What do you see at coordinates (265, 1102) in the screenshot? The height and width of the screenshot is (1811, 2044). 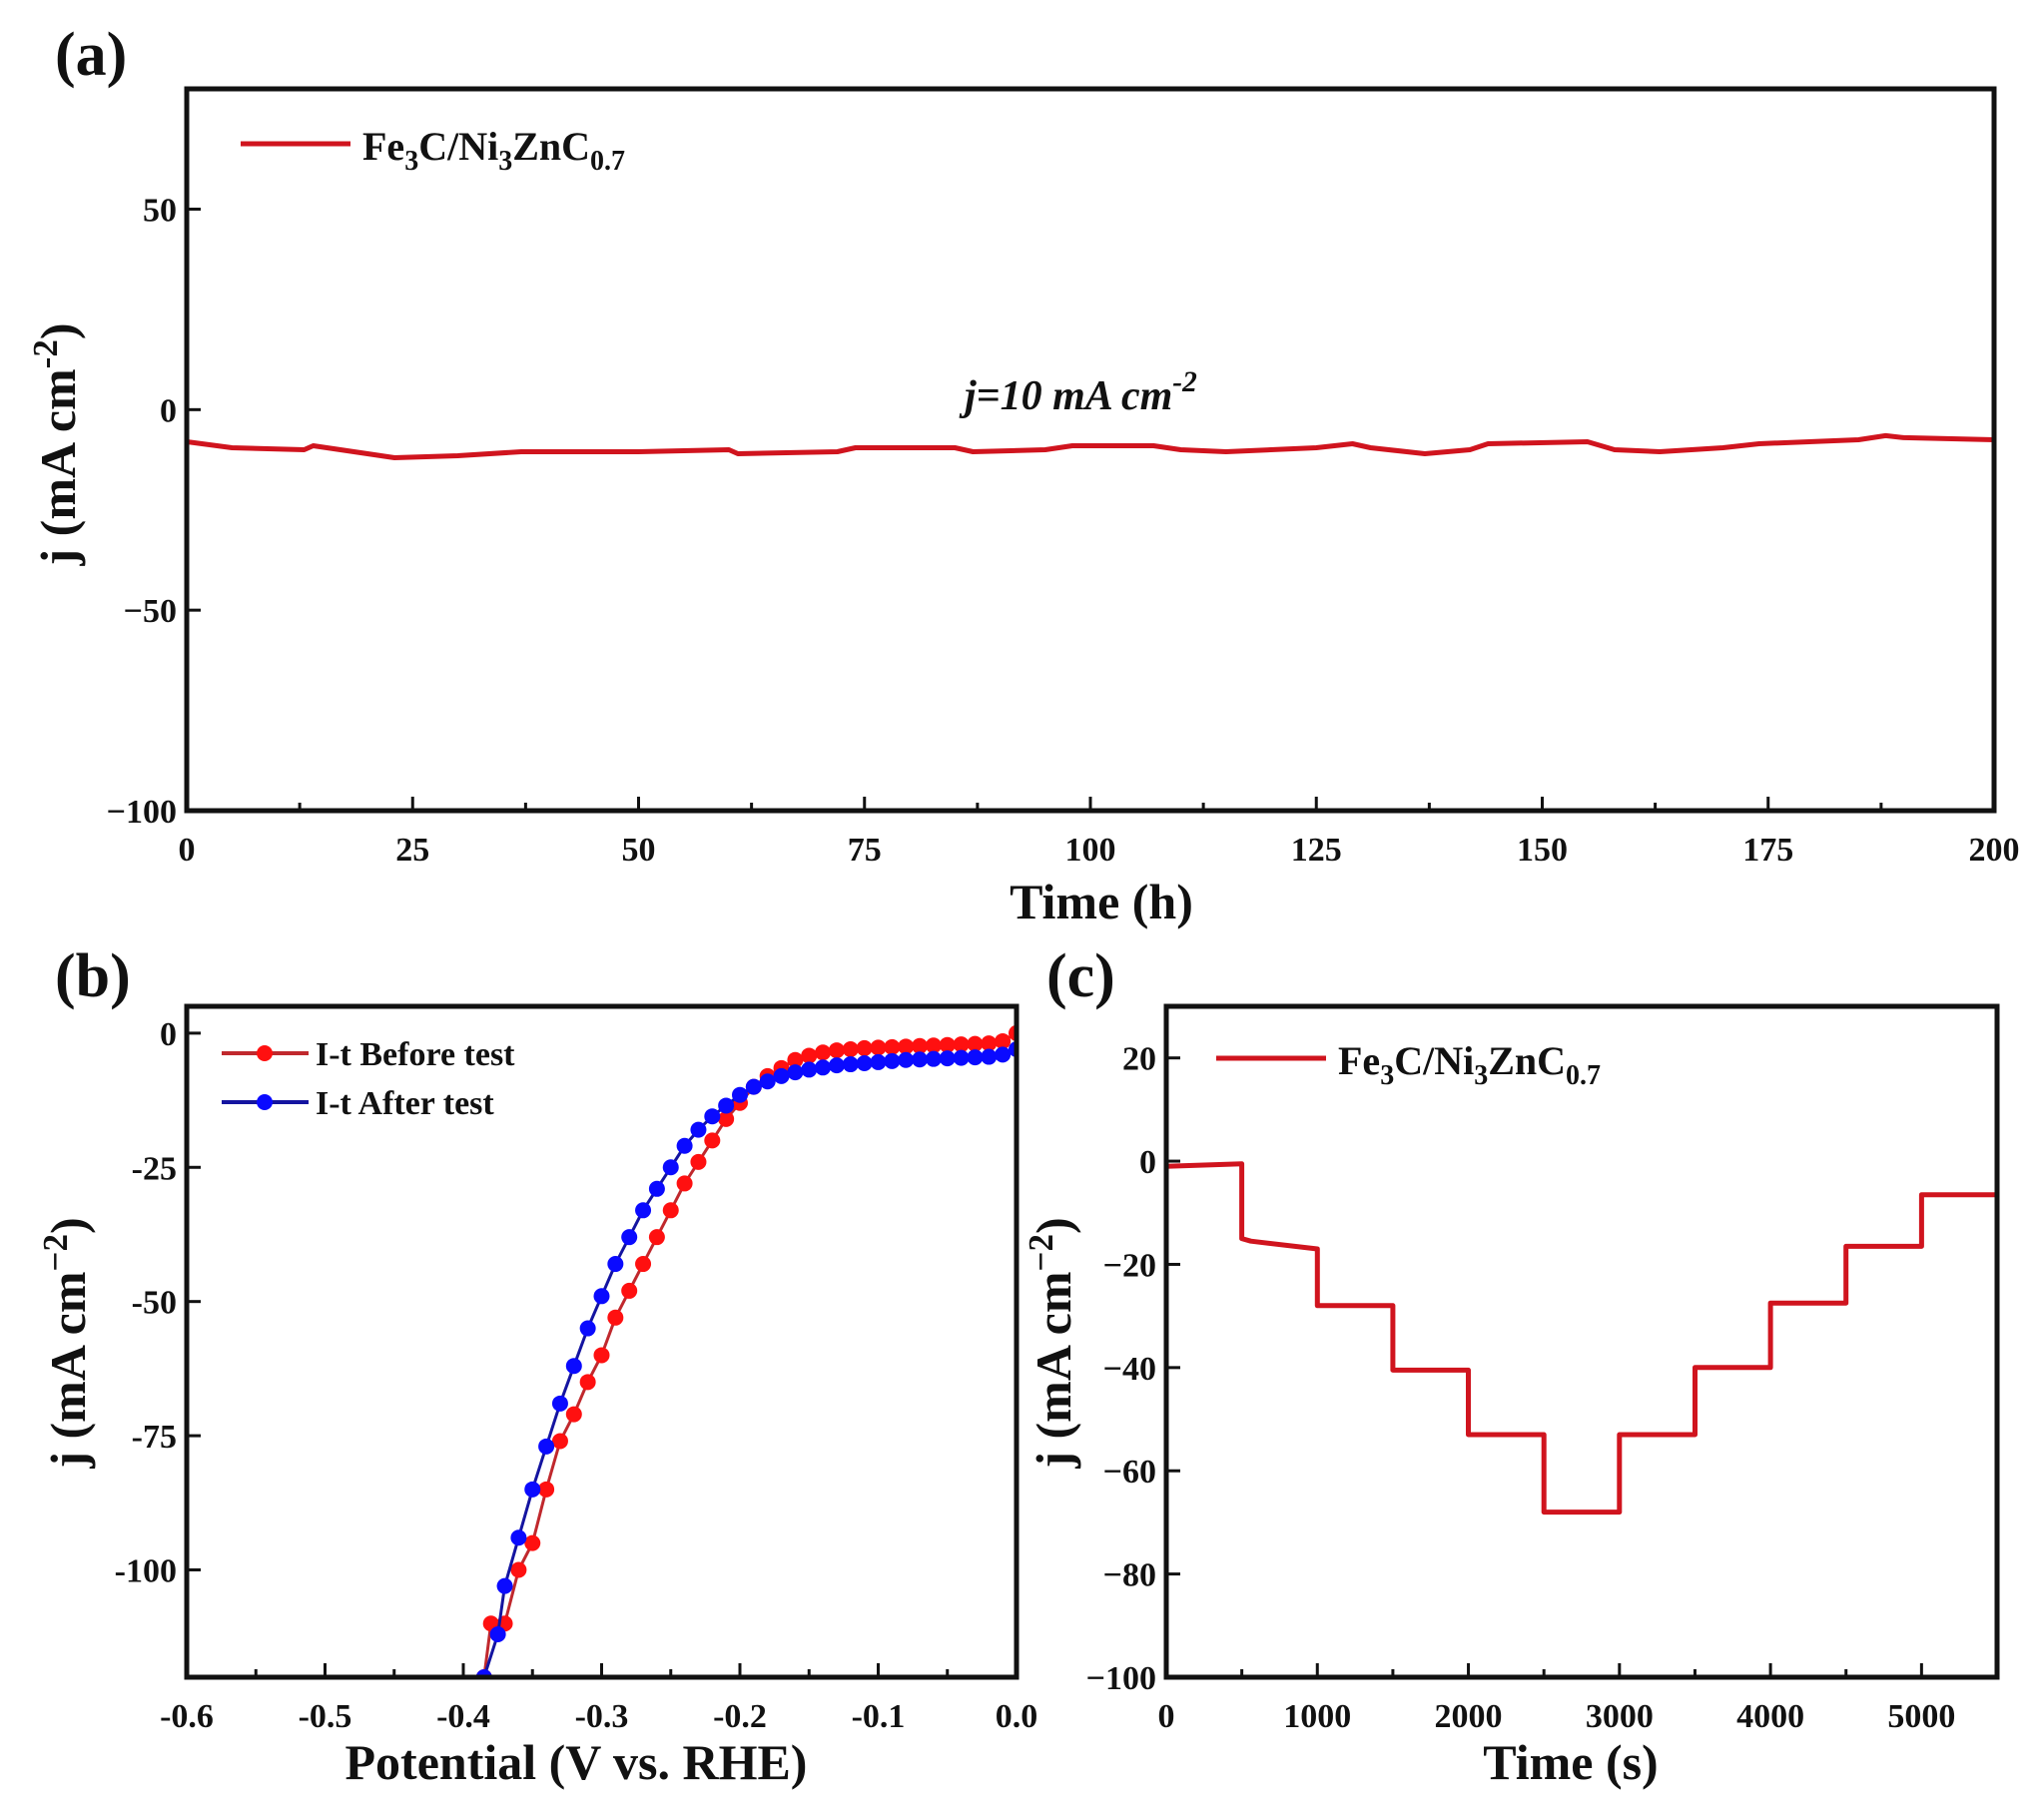 I see `legend-marker` at bounding box center [265, 1102].